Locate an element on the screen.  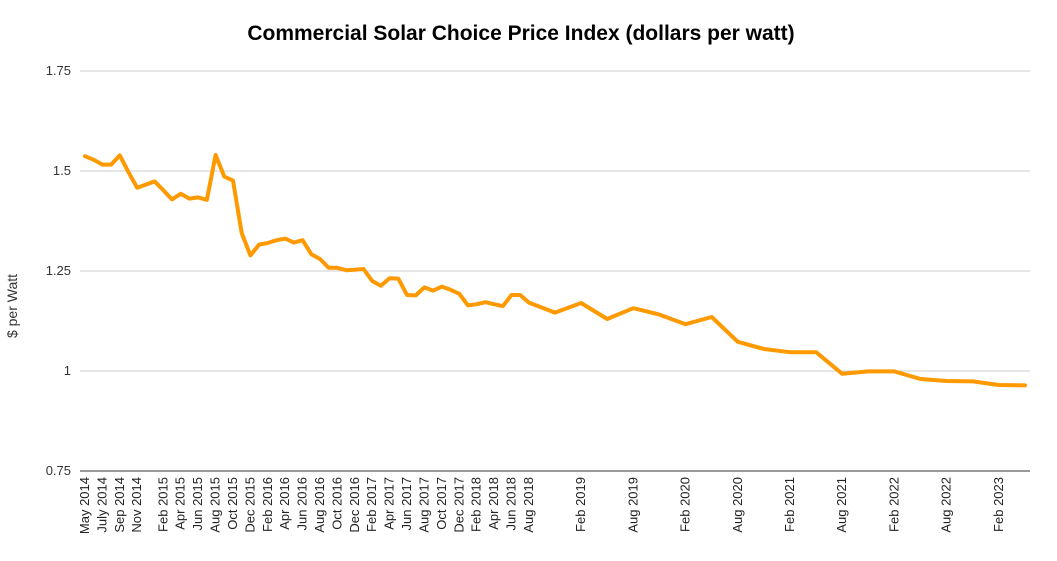
y-tick-label: 1.5 is located at coordinates (62, 170).